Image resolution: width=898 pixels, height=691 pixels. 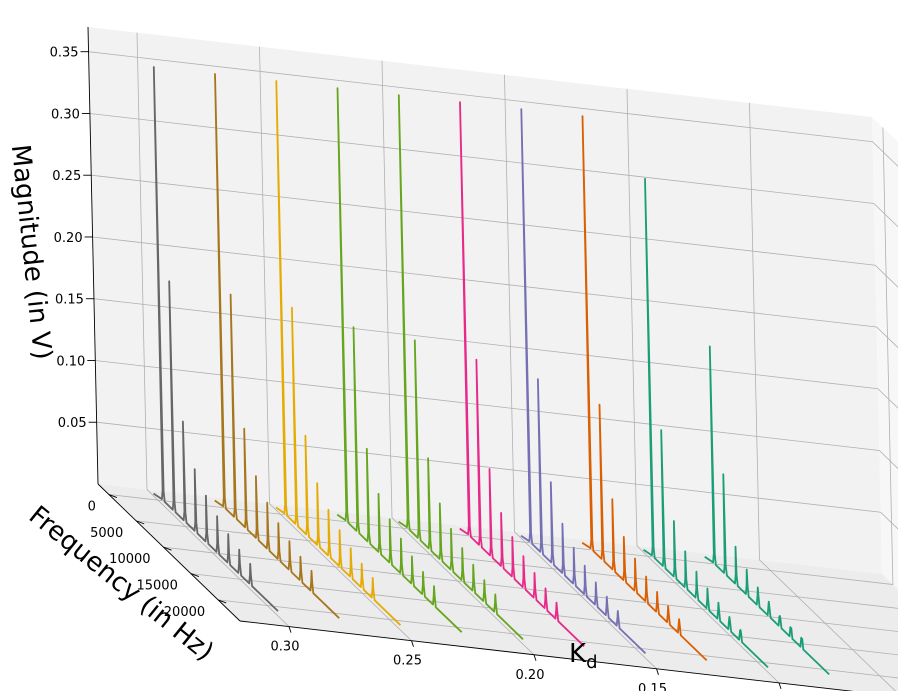 What do you see at coordinates (68, 238) in the screenshot?
I see `z-tick-label: 0.20` at bounding box center [68, 238].